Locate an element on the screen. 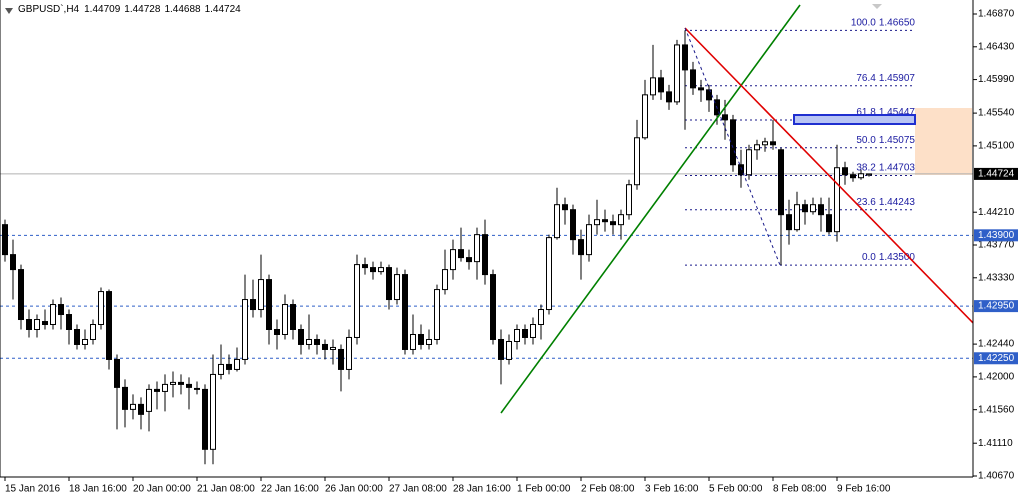 Image resolution: width=1019 pixels, height=501 pixels. y-tick-label: 1.42000 is located at coordinates (996, 377).